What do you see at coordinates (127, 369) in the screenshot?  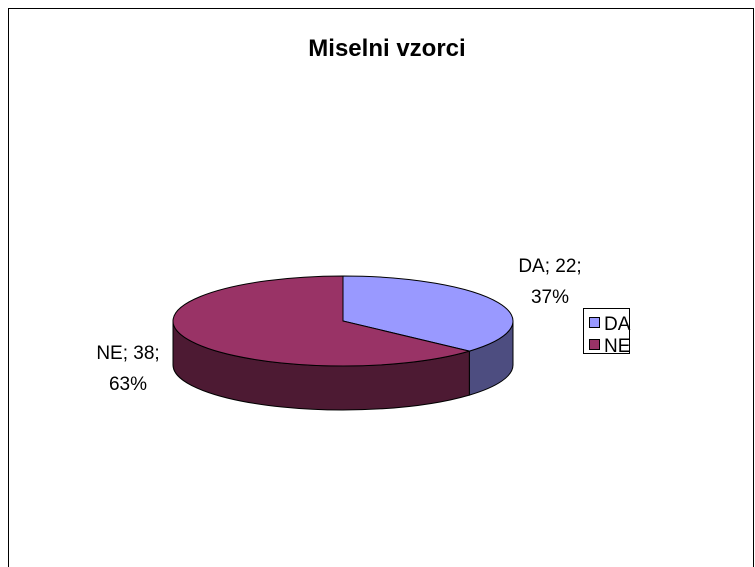 I see `data-label: NE; 38; 63%` at bounding box center [127, 369].